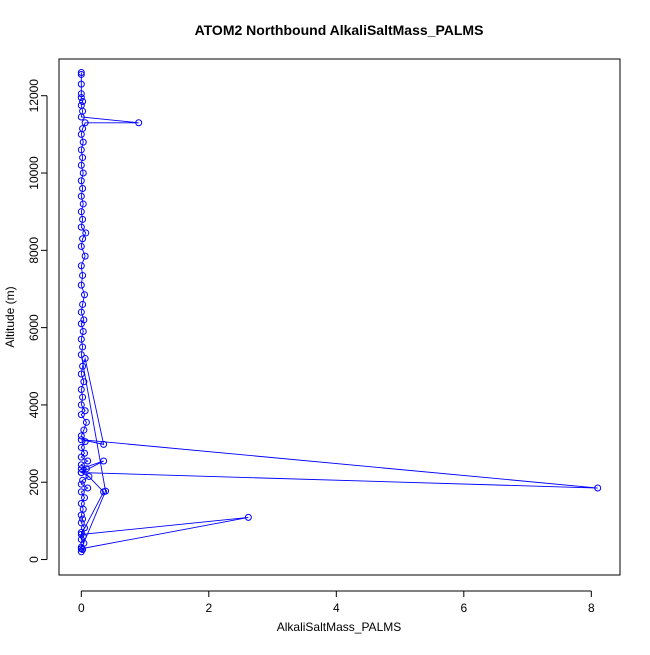 The width and height of the screenshot is (650, 655). What do you see at coordinates (208, 608) in the screenshot?
I see `x-tick-label: 2` at bounding box center [208, 608].